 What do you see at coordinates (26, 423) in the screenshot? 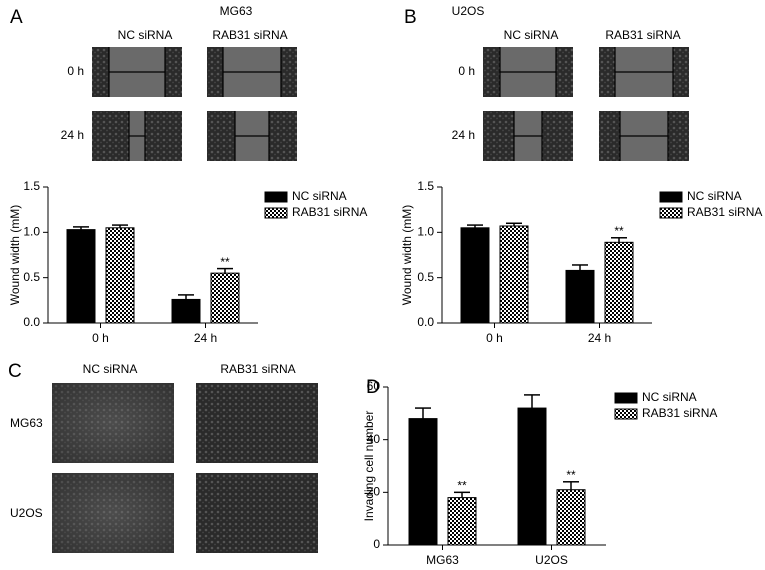
I see `row-label: MG63` at bounding box center [26, 423].